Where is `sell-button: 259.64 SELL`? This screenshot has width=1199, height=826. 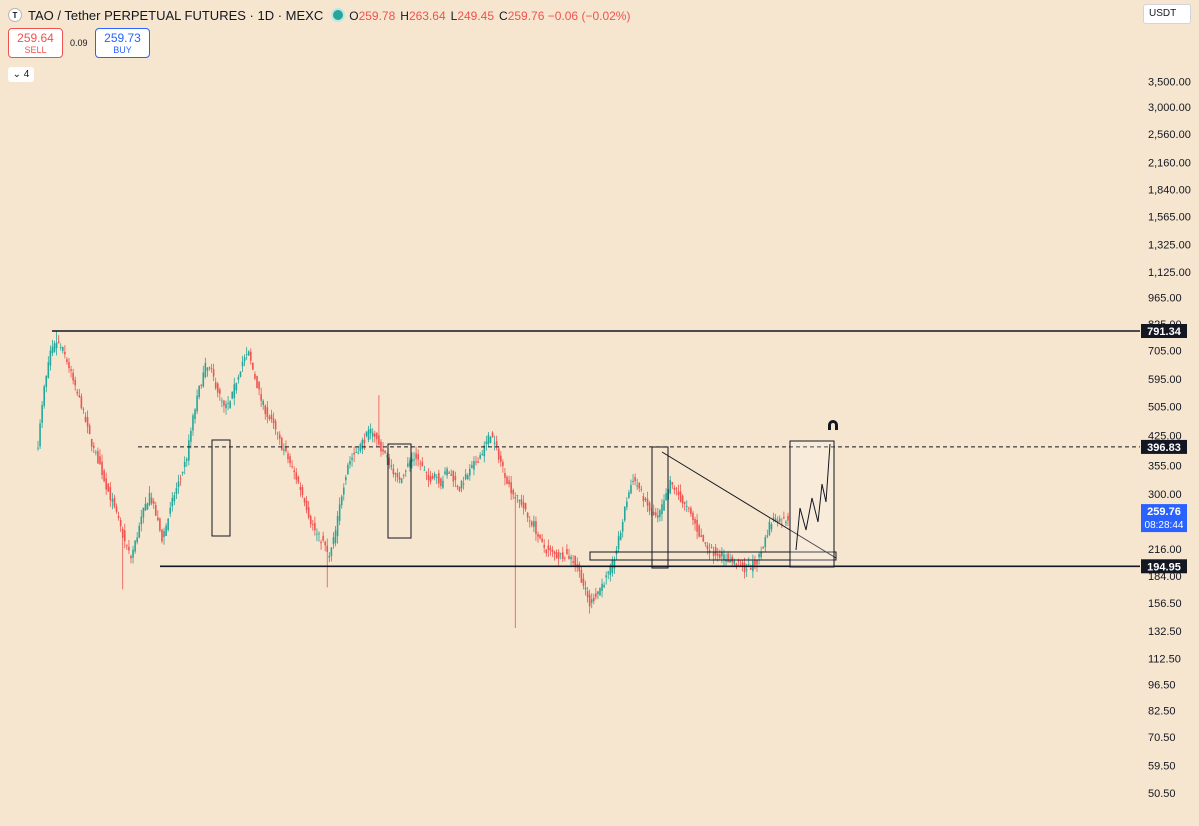
sell-button: 259.64 SELL is located at coordinates (35, 43).